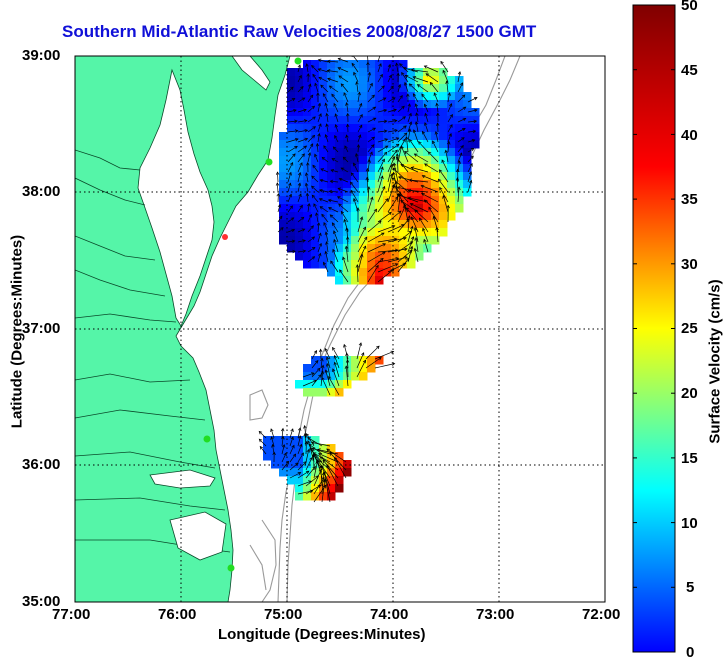 The width and height of the screenshot is (724, 661). What do you see at coordinates (177, 614) in the screenshot?
I see `x-tick-label: 76:00` at bounding box center [177, 614].